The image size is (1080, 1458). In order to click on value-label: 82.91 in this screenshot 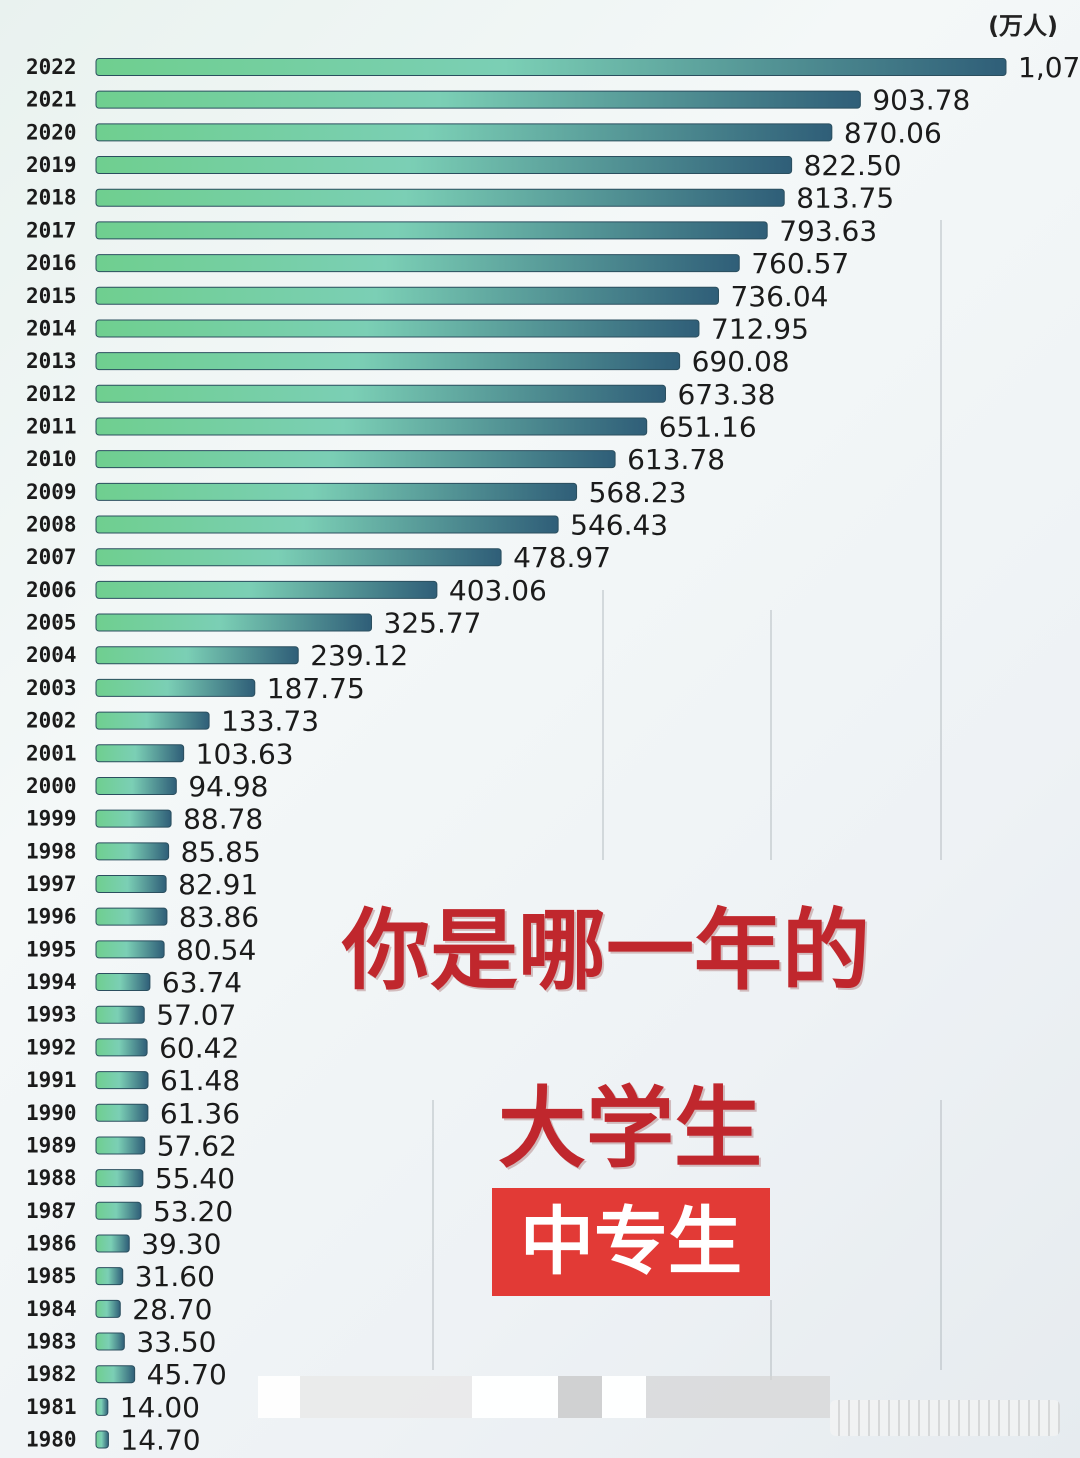, I will do `click(218, 884)`.